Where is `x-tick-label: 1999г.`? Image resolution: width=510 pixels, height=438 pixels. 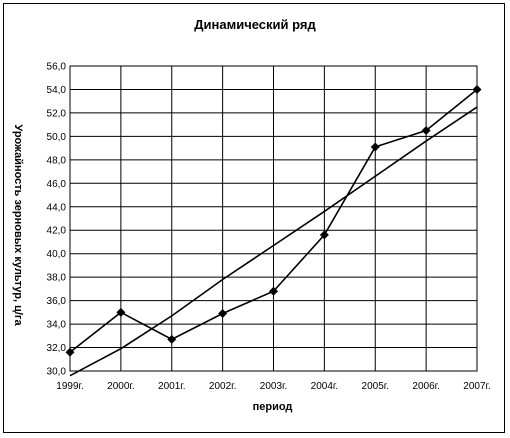 x-tick-label: 1999г. is located at coordinates (69, 386).